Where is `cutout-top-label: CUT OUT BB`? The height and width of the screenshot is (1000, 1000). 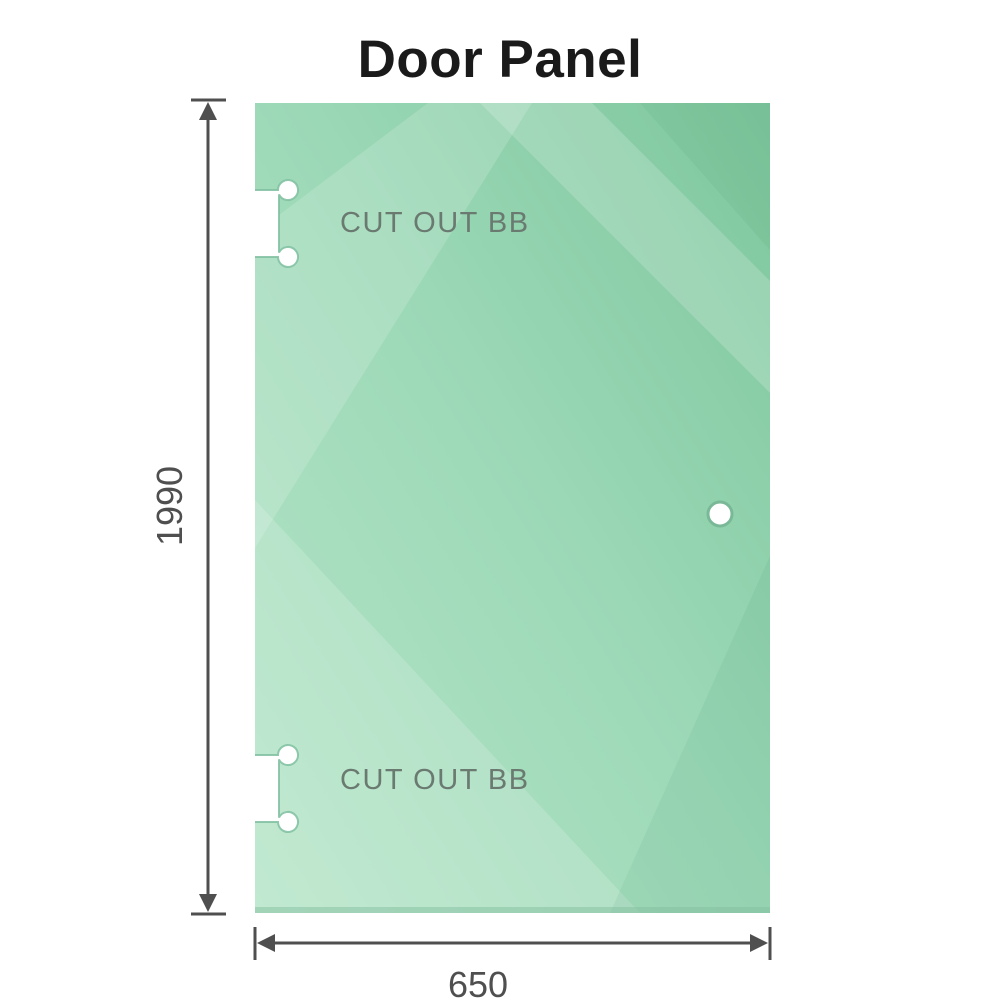 cutout-top-label: CUT OUT BB is located at coordinates (435, 223).